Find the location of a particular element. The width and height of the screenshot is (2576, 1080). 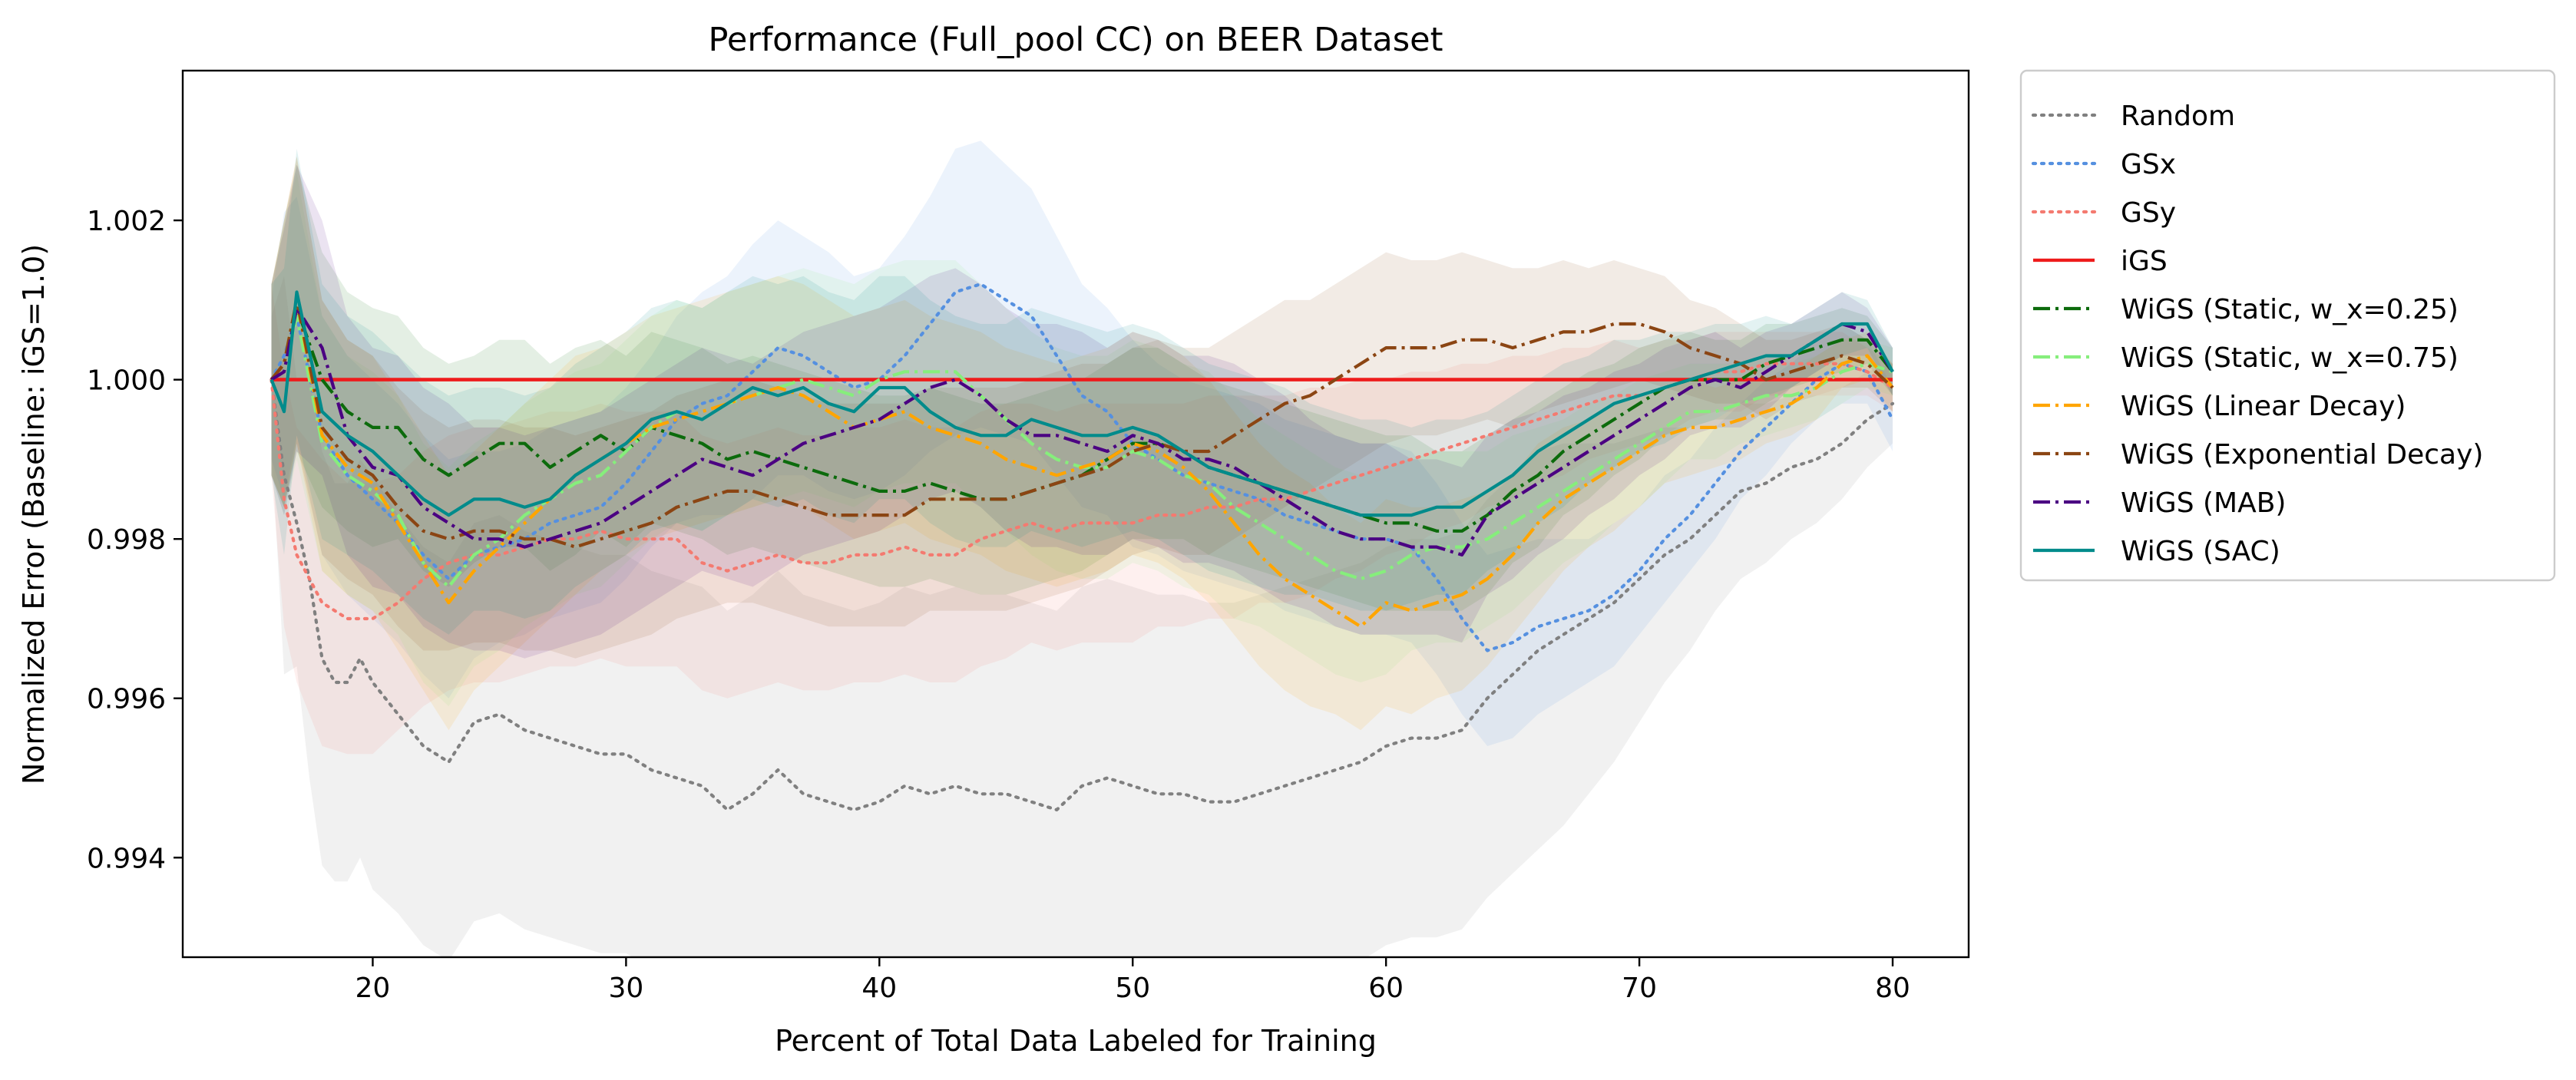

legend-label: WiGS (Linear Decay) is located at coordinates (2263, 406).